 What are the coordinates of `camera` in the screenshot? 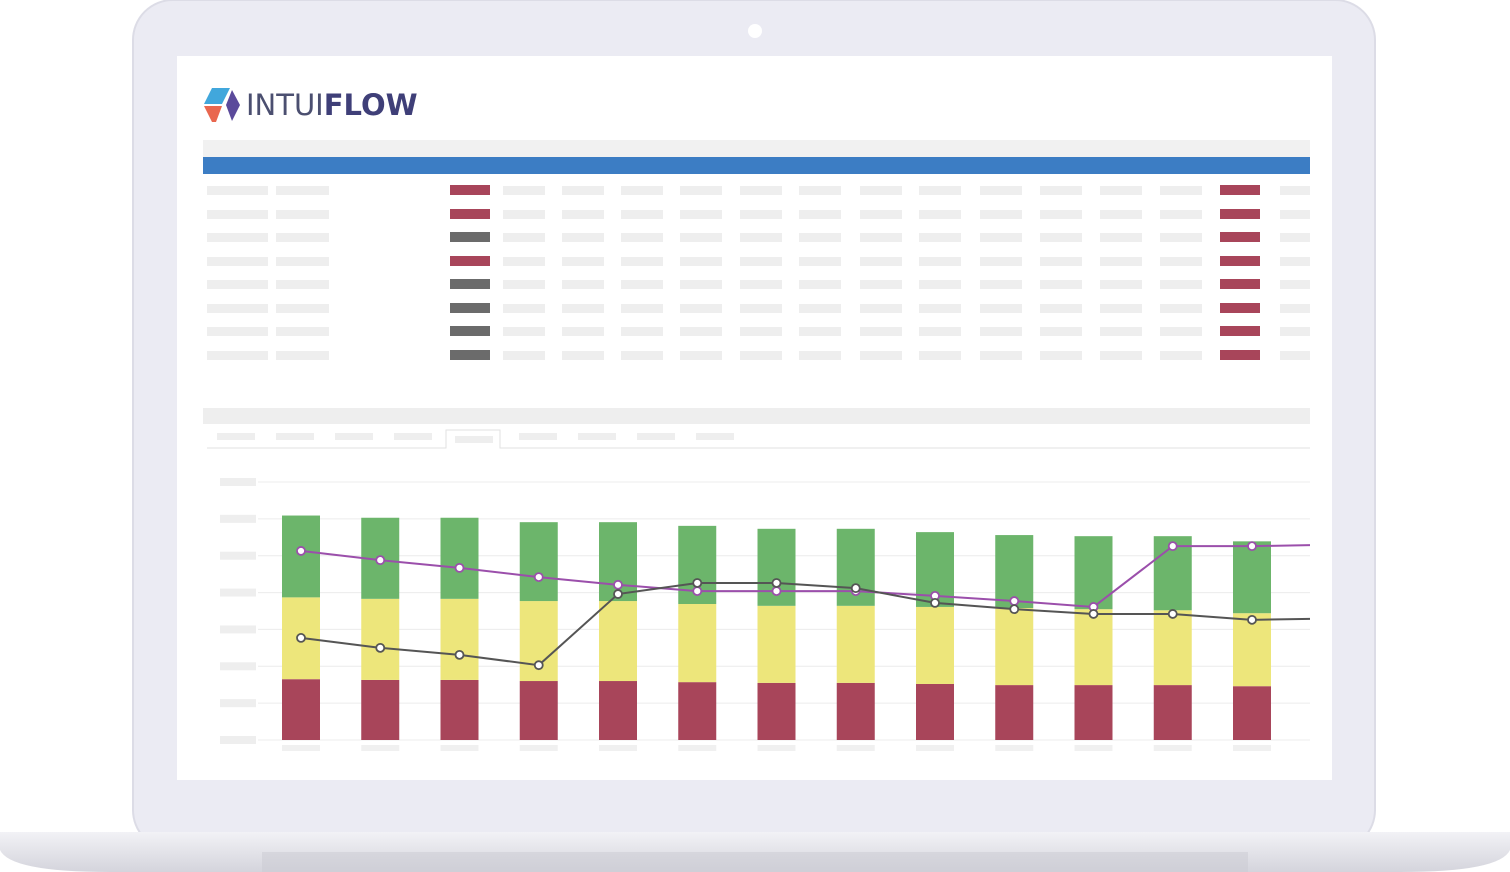 It's located at (755, 31).